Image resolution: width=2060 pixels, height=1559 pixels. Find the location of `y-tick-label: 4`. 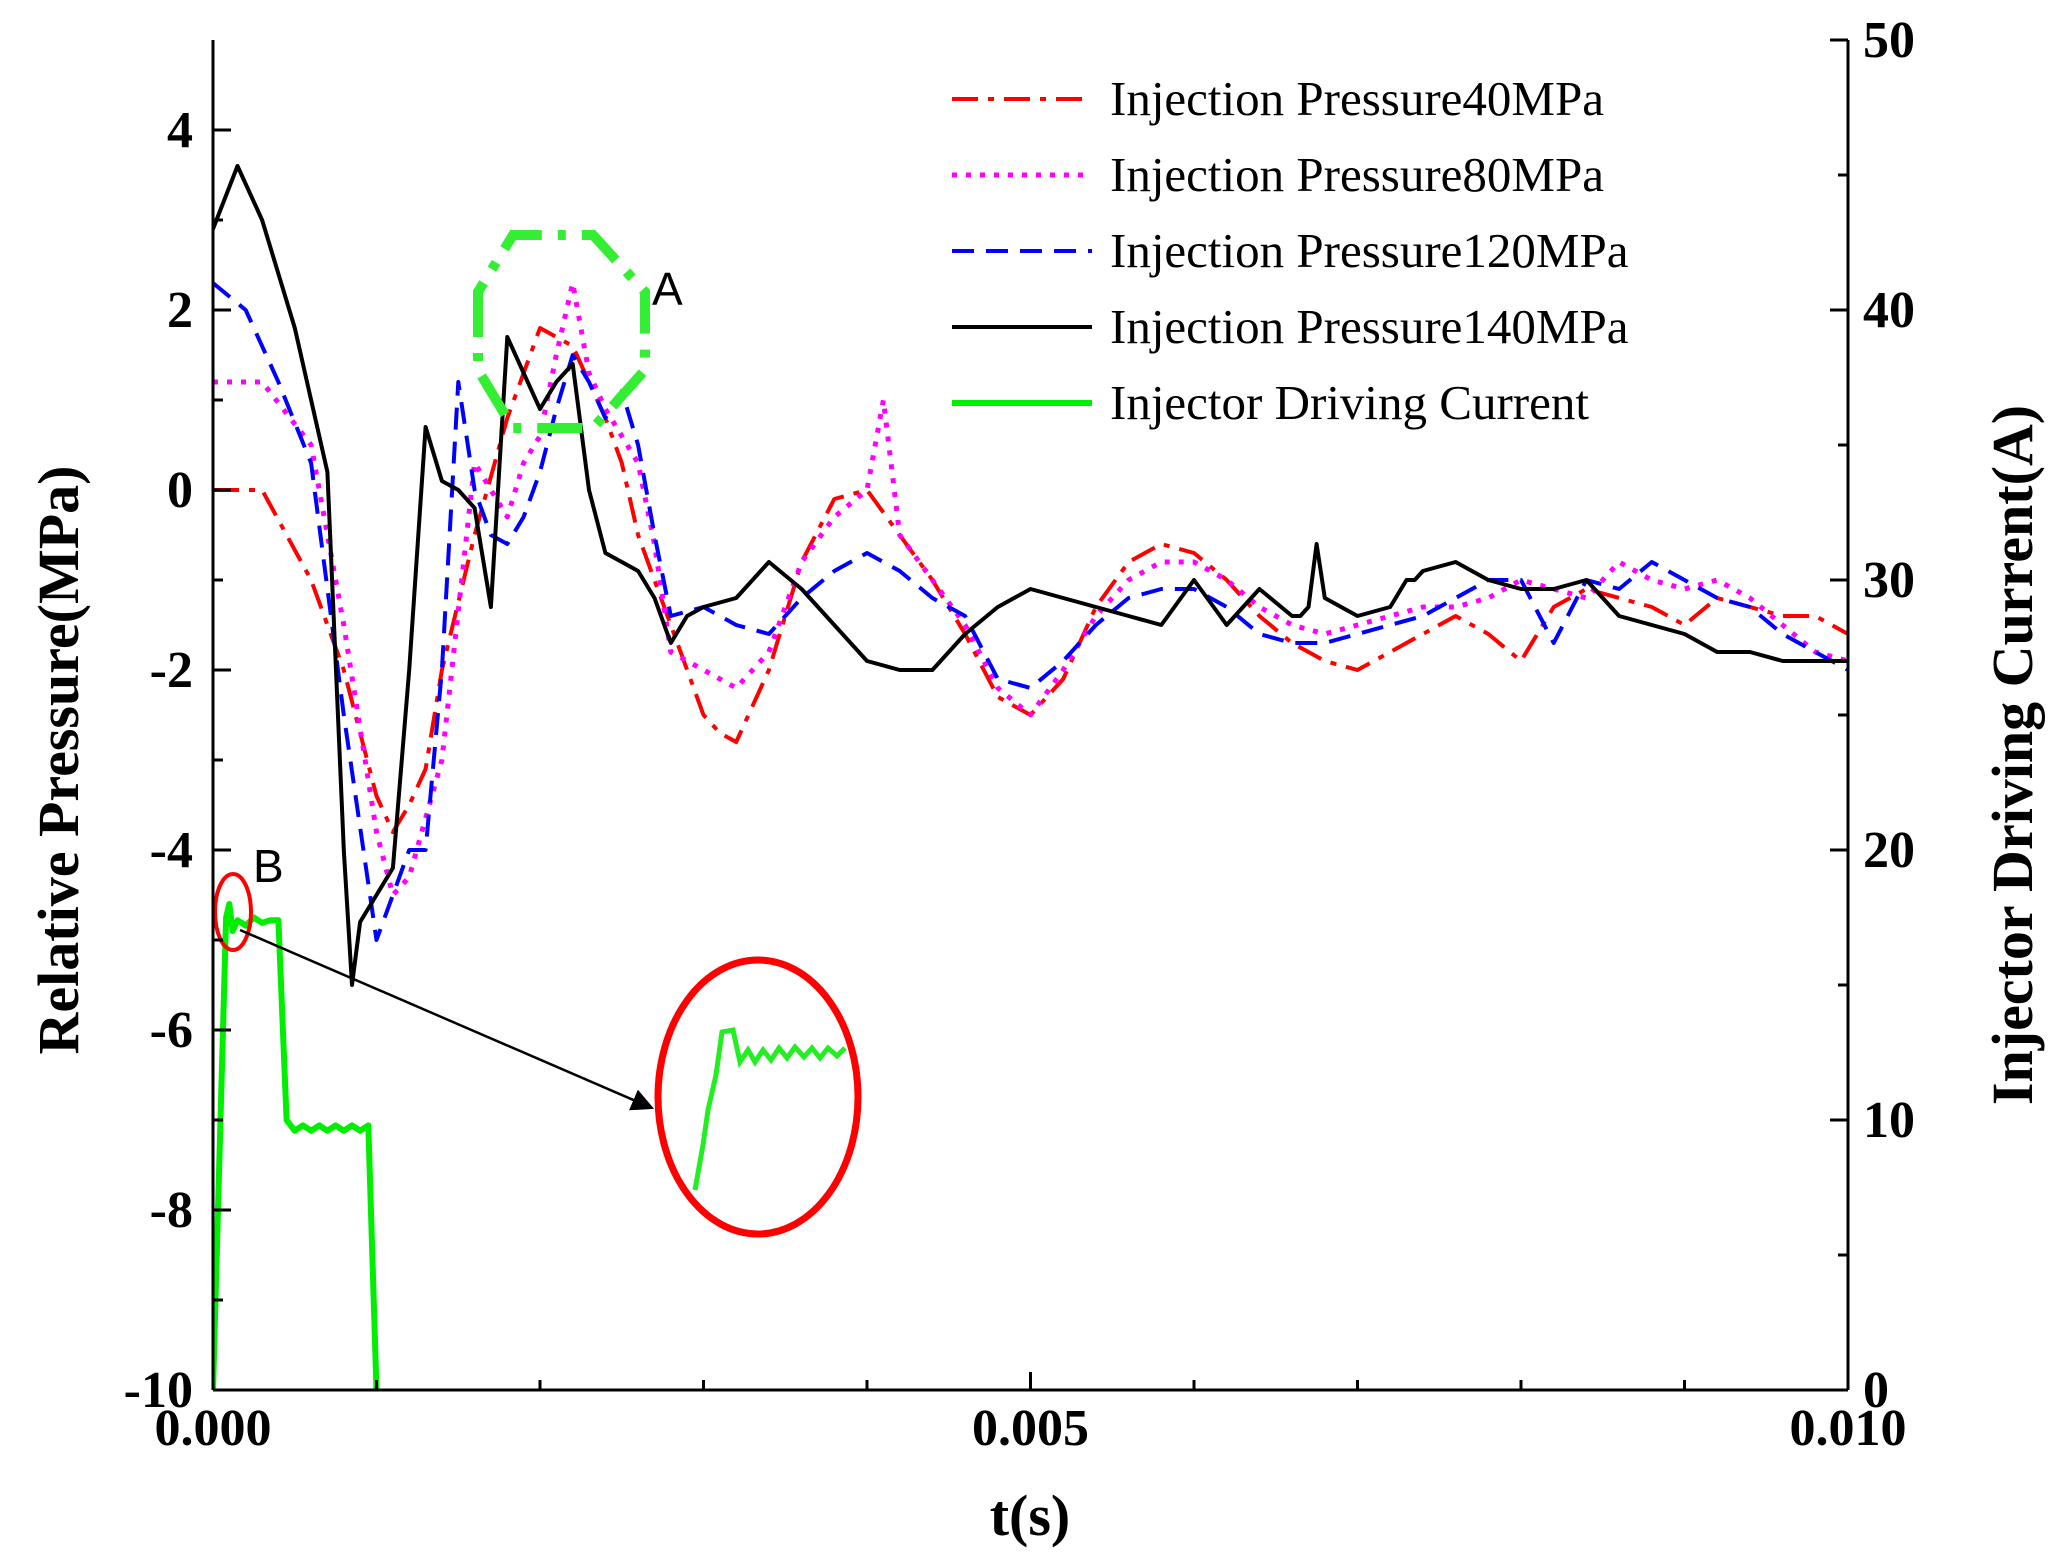

y-tick-label: 4 is located at coordinates (180, 130).